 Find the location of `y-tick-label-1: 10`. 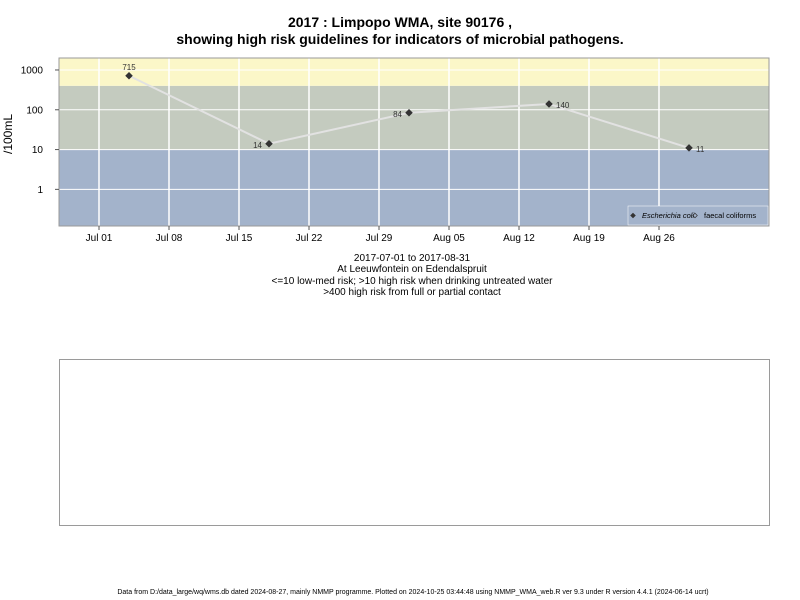

y-tick-label-1: 10 is located at coordinates (38, 150).